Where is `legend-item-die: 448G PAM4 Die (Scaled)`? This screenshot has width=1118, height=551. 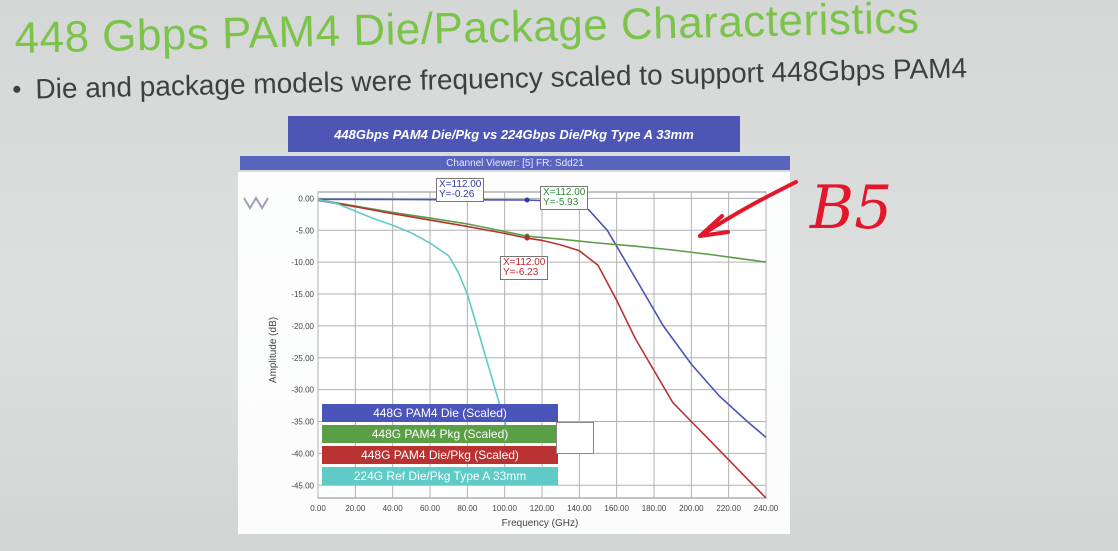 legend-item-die: 448G PAM4 Die (Scaled) is located at coordinates (440, 413).